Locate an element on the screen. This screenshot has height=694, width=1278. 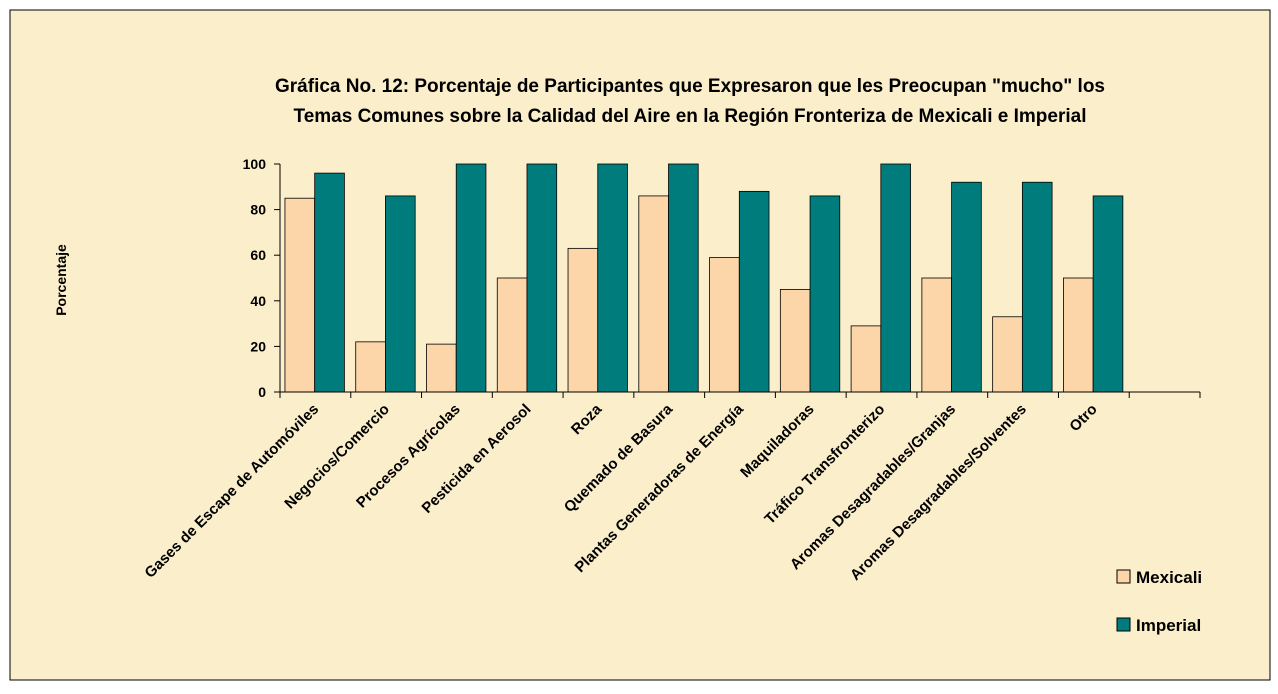
y-tick-label: 100 is located at coordinates (255, 164).